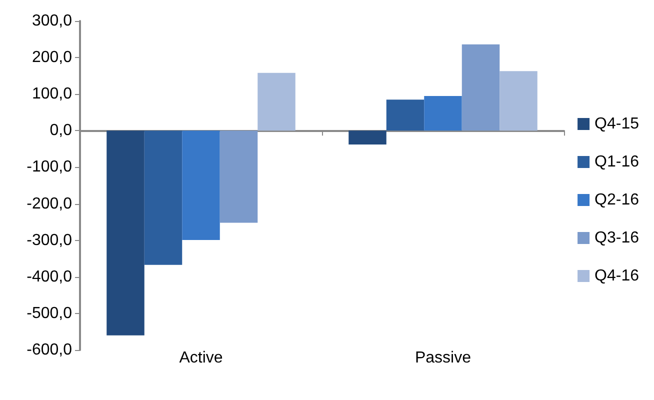  What do you see at coordinates (443, 358) in the screenshot?
I see `x-tick-label: Passive` at bounding box center [443, 358].